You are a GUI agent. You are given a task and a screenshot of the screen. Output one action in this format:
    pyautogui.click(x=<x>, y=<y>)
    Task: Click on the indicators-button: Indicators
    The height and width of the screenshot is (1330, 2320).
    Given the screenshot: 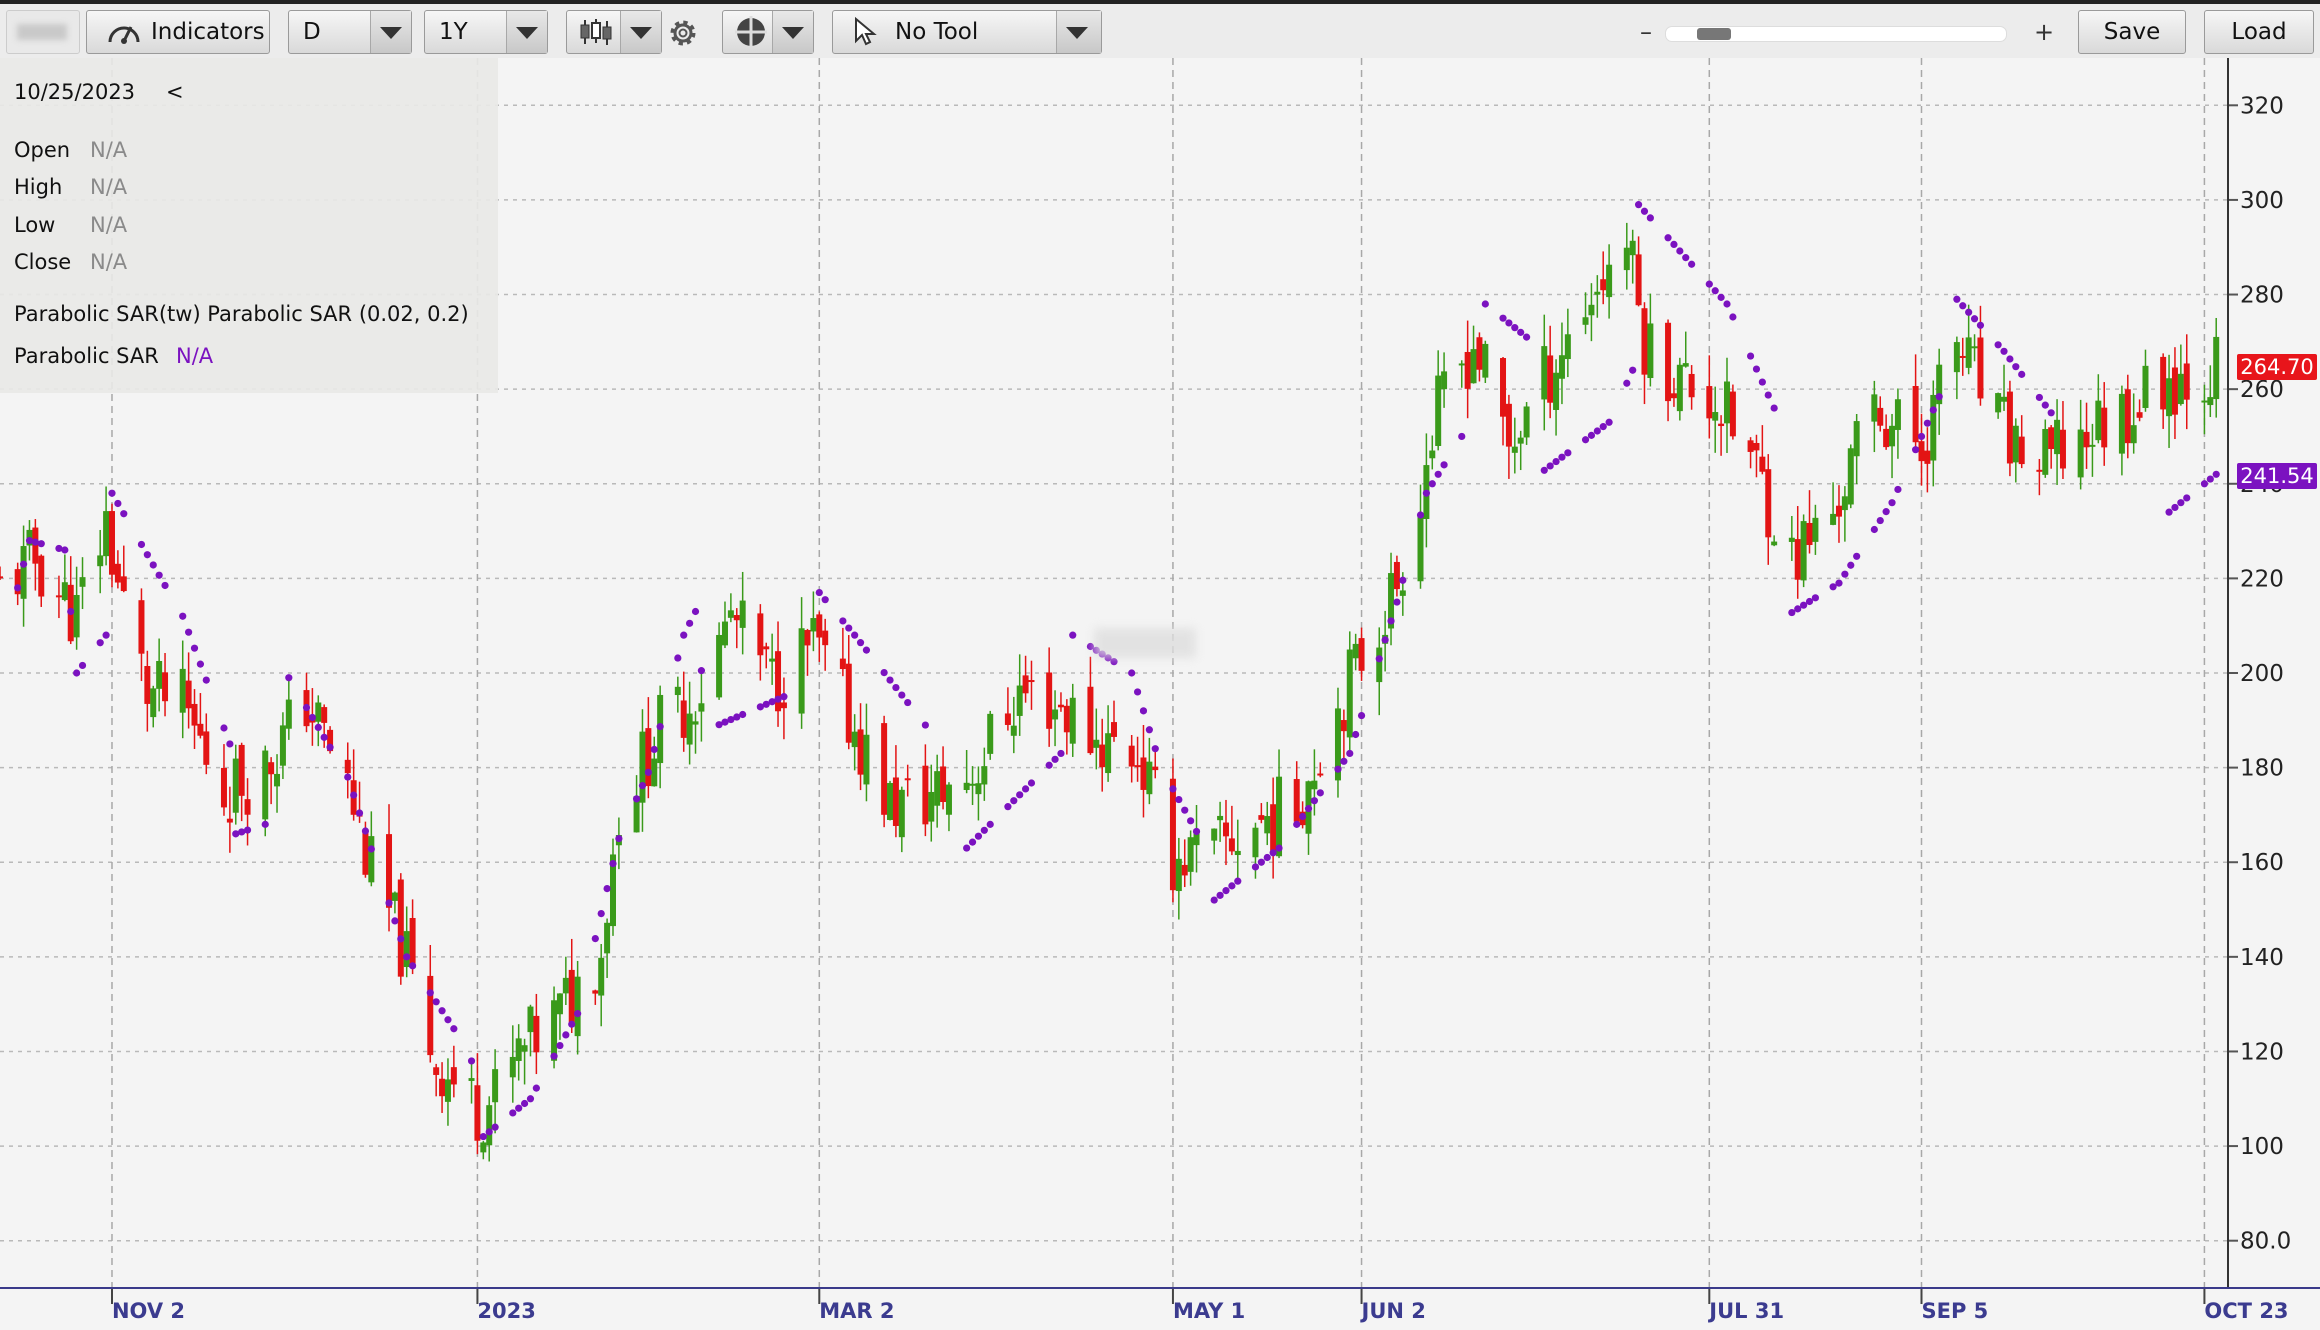 What is the action you would take?
    pyautogui.click(x=178, y=32)
    